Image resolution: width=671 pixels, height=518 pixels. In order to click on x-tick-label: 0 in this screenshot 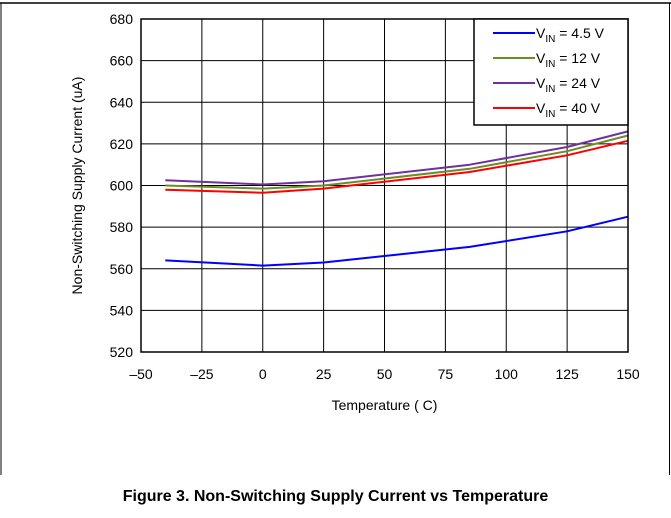, I will do `click(263, 374)`.